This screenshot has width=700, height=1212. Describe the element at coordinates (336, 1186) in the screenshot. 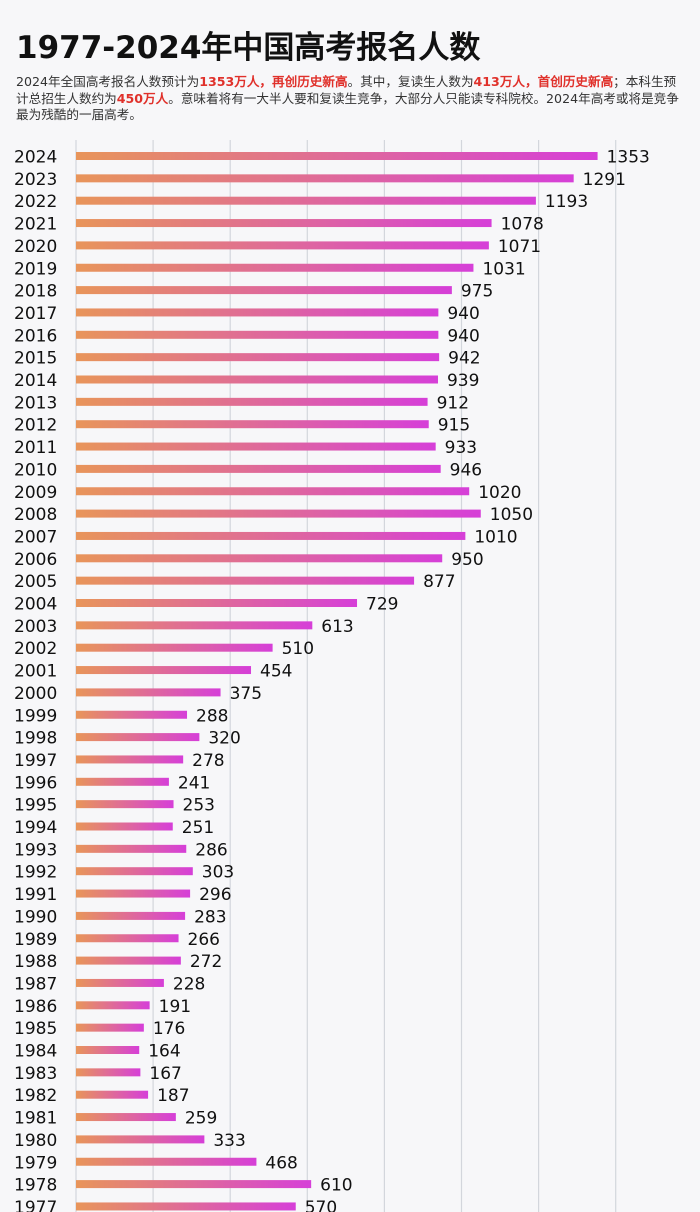

I see `value-label: 610` at that location.